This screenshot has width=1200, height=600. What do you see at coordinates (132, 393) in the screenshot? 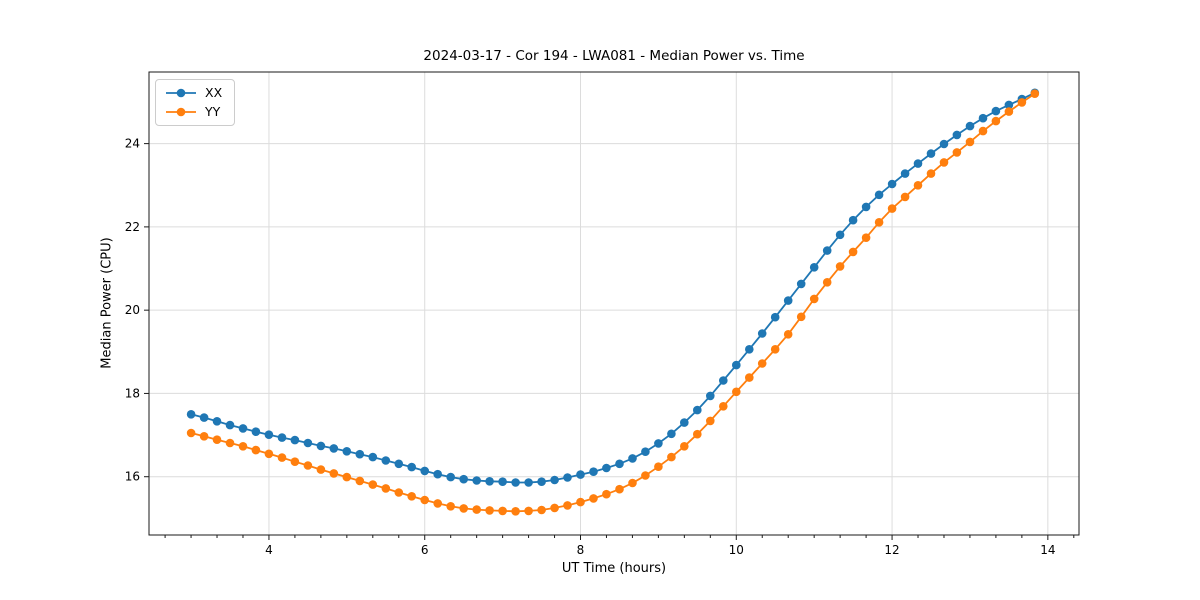
I see `y-tick-label: 18` at bounding box center [132, 393].